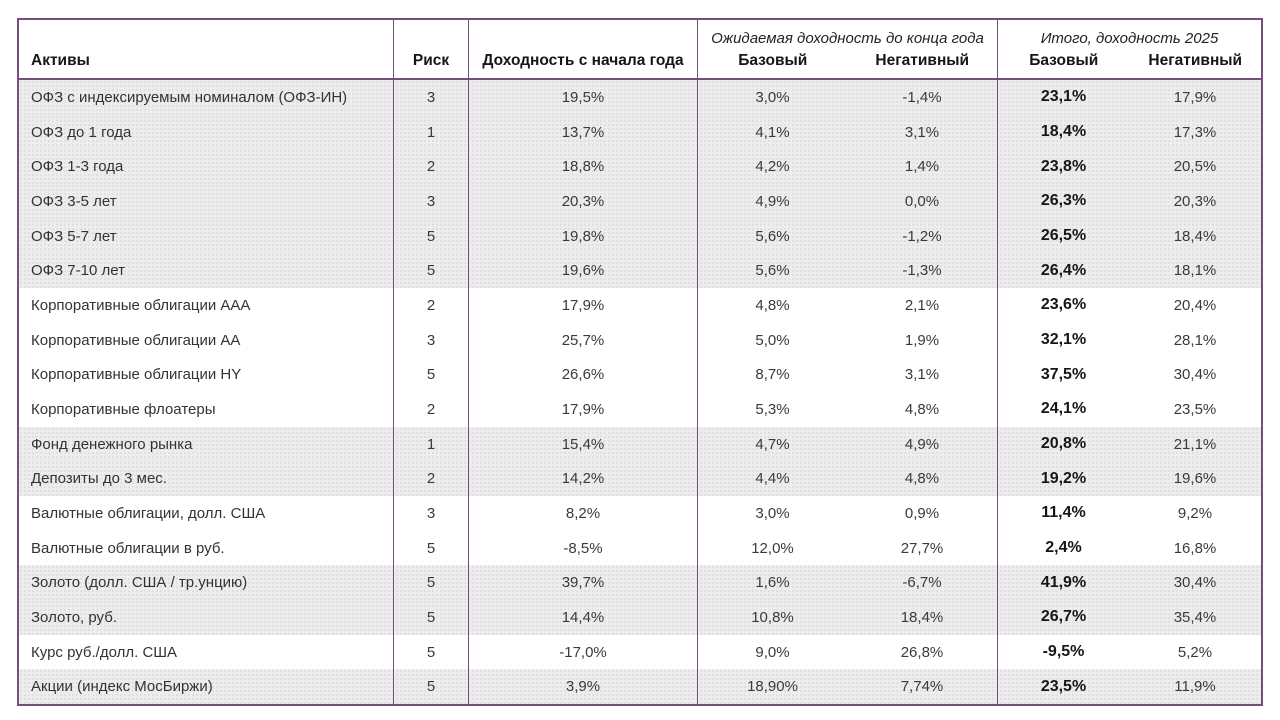  I want to click on risk-column-label: Риск, so click(431, 60).